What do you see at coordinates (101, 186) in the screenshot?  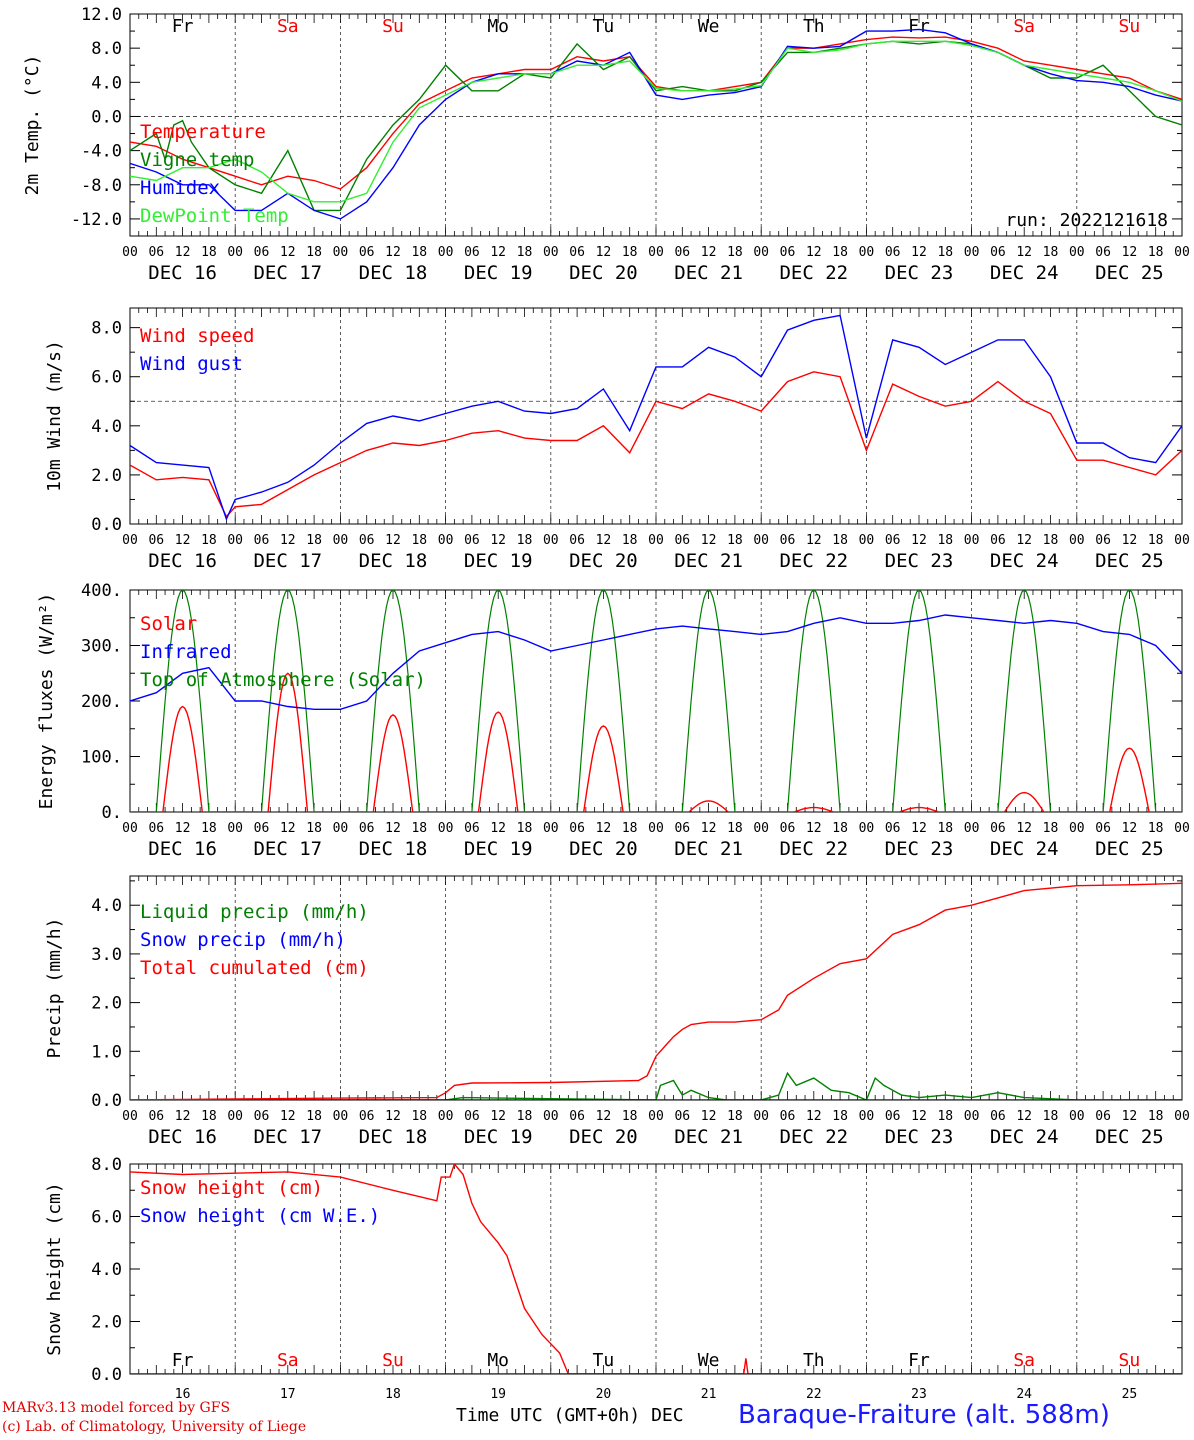 I see `y-tick-label: -8.0` at bounding box center [101, 186].